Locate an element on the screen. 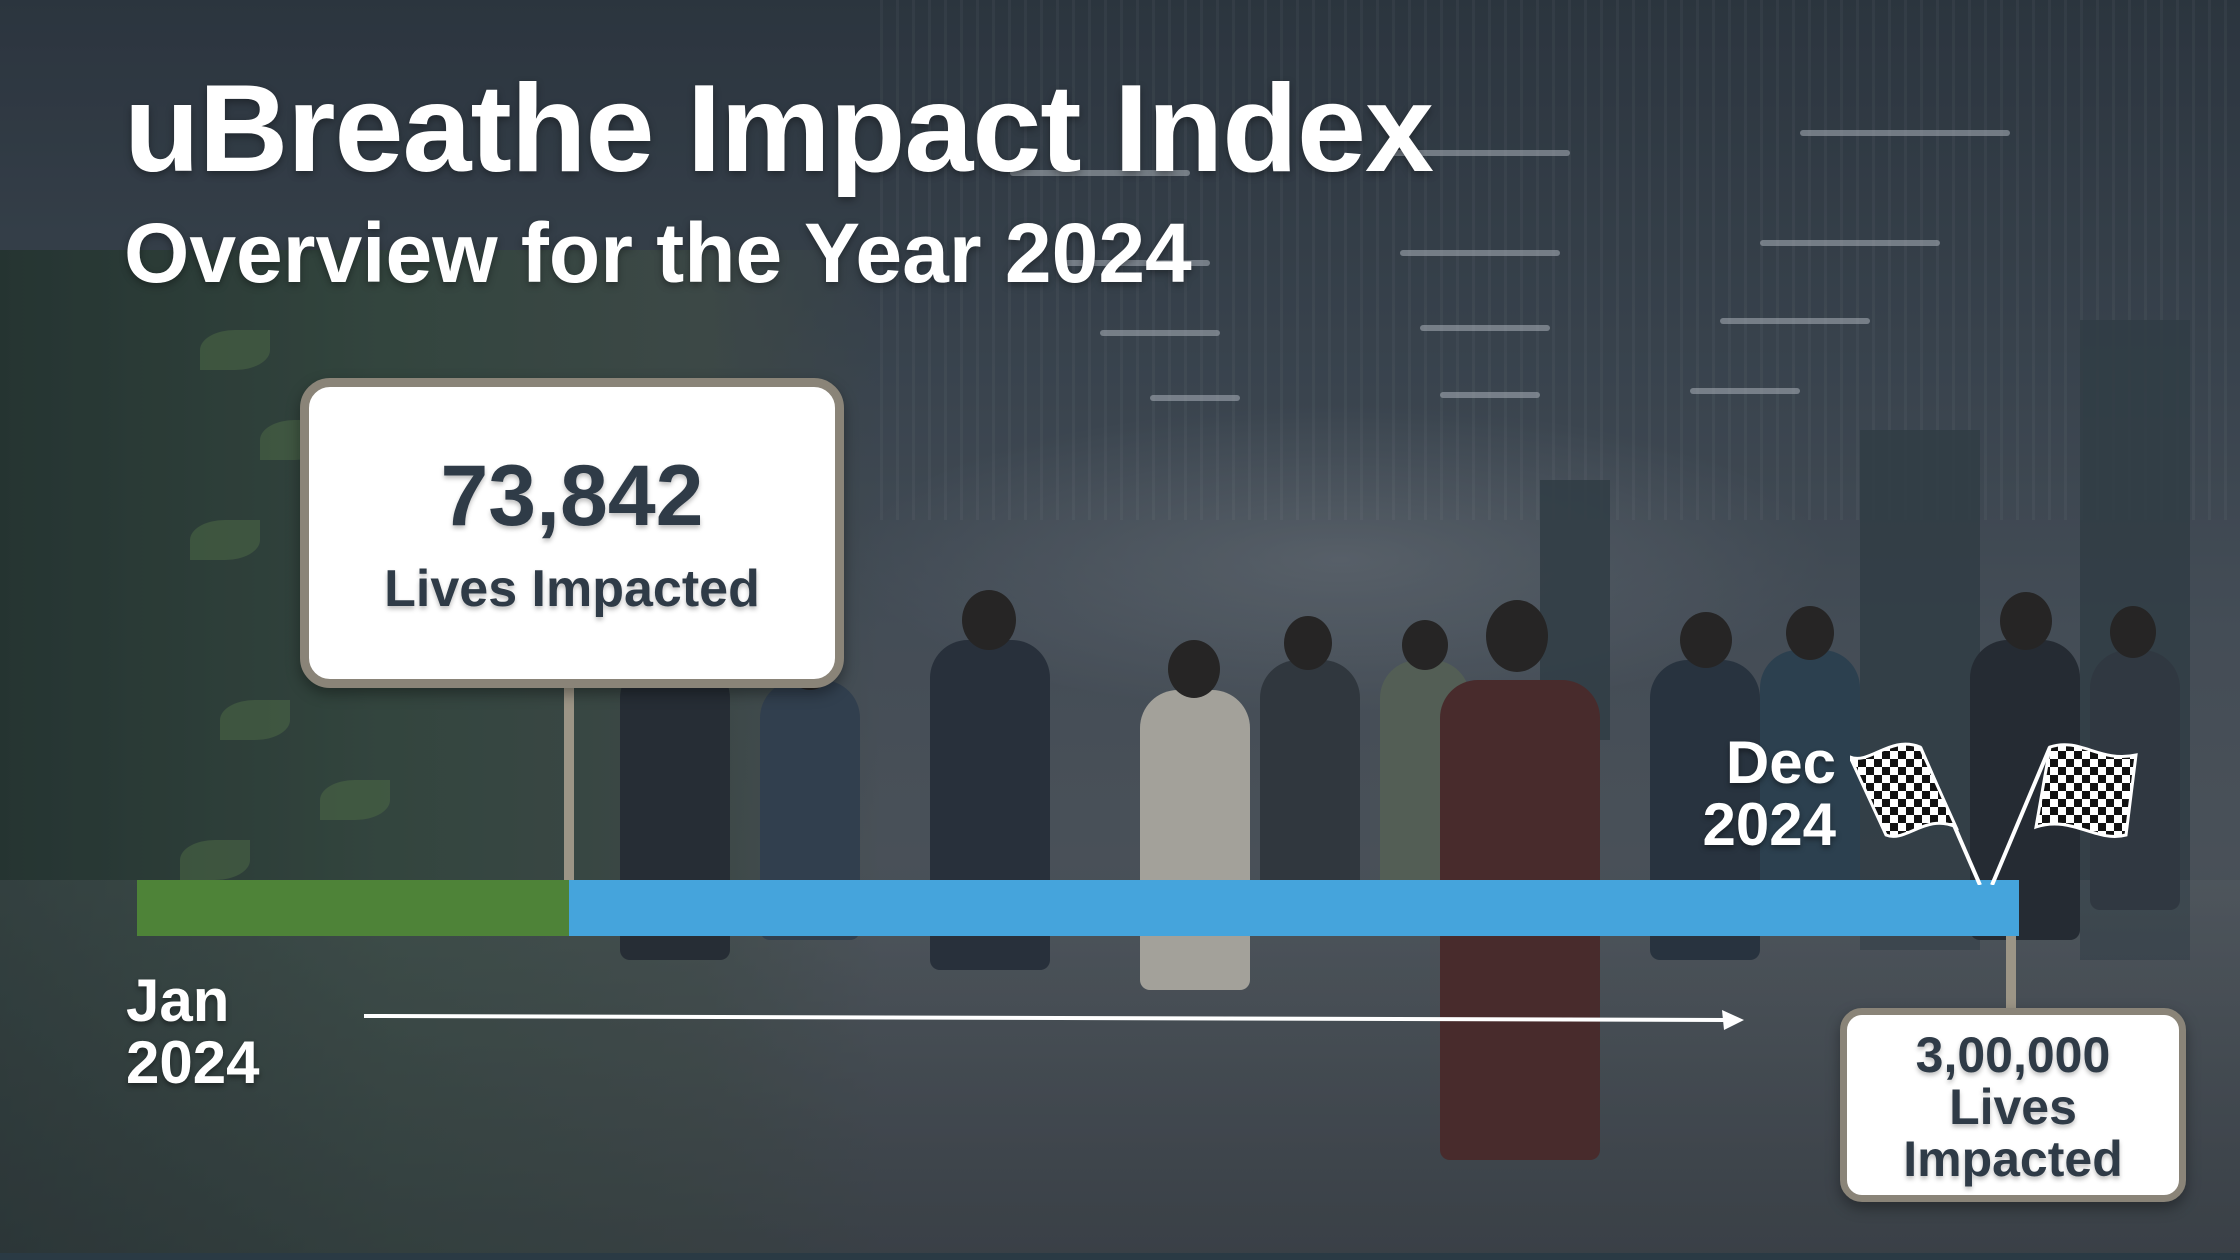  arrow-right-icon is located at coordinates (1054, 1020).